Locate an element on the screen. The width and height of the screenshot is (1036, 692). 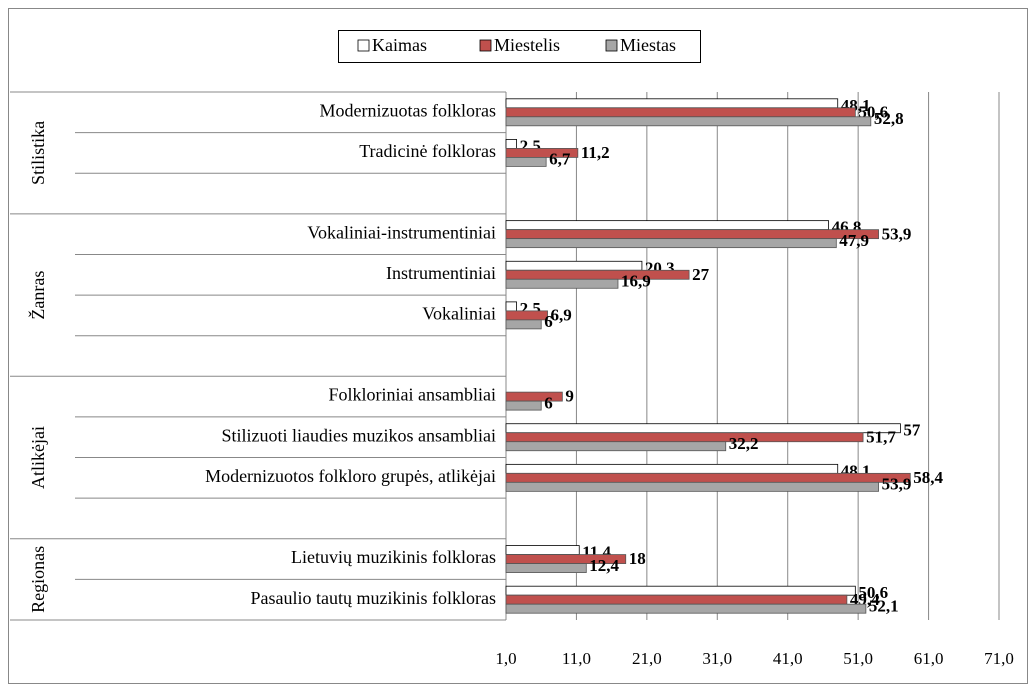
value-label: 6,7 is located at coordinates (560, 159).